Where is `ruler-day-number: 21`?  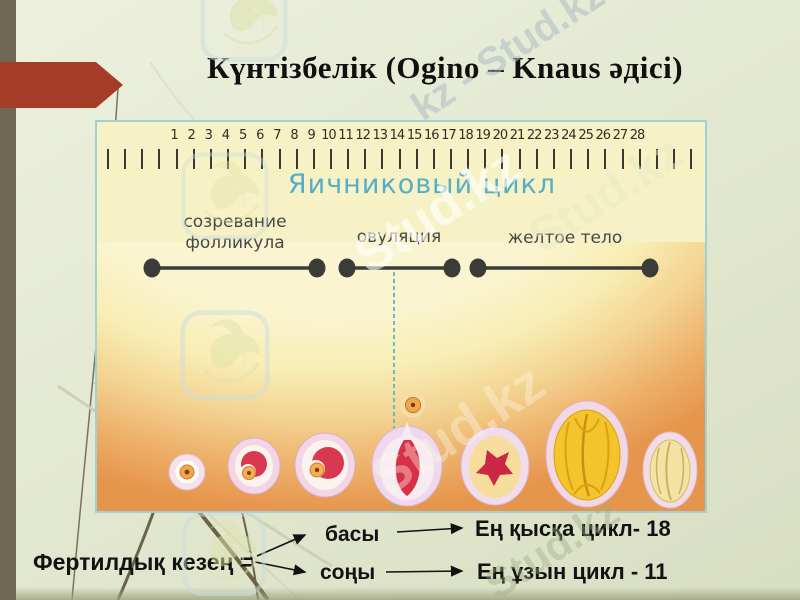
ruler-day-number: 21 is located at coordinates (517, 135).